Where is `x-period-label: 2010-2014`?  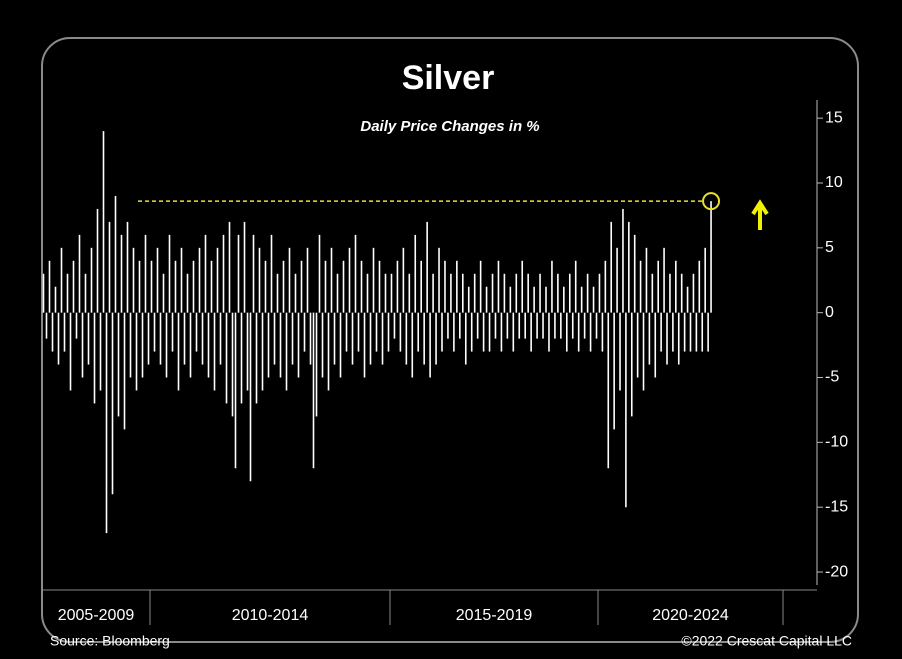 x-period-label: 2010-2014 is located at coordinates (270, 615).